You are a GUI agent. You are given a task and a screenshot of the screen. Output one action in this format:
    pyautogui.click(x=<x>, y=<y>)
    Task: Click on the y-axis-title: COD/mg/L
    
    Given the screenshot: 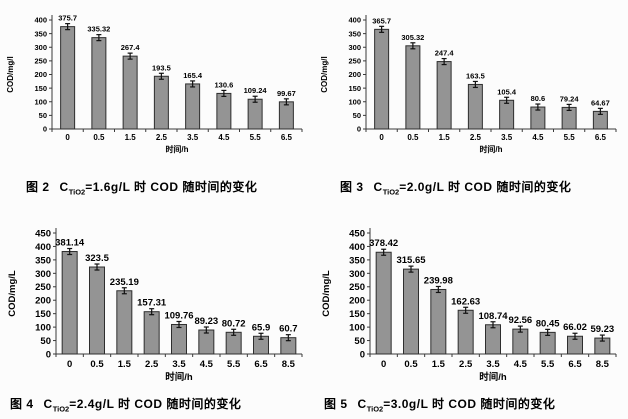 What is the action you would take?
    pyautogui.click(x=326, y=293)
    